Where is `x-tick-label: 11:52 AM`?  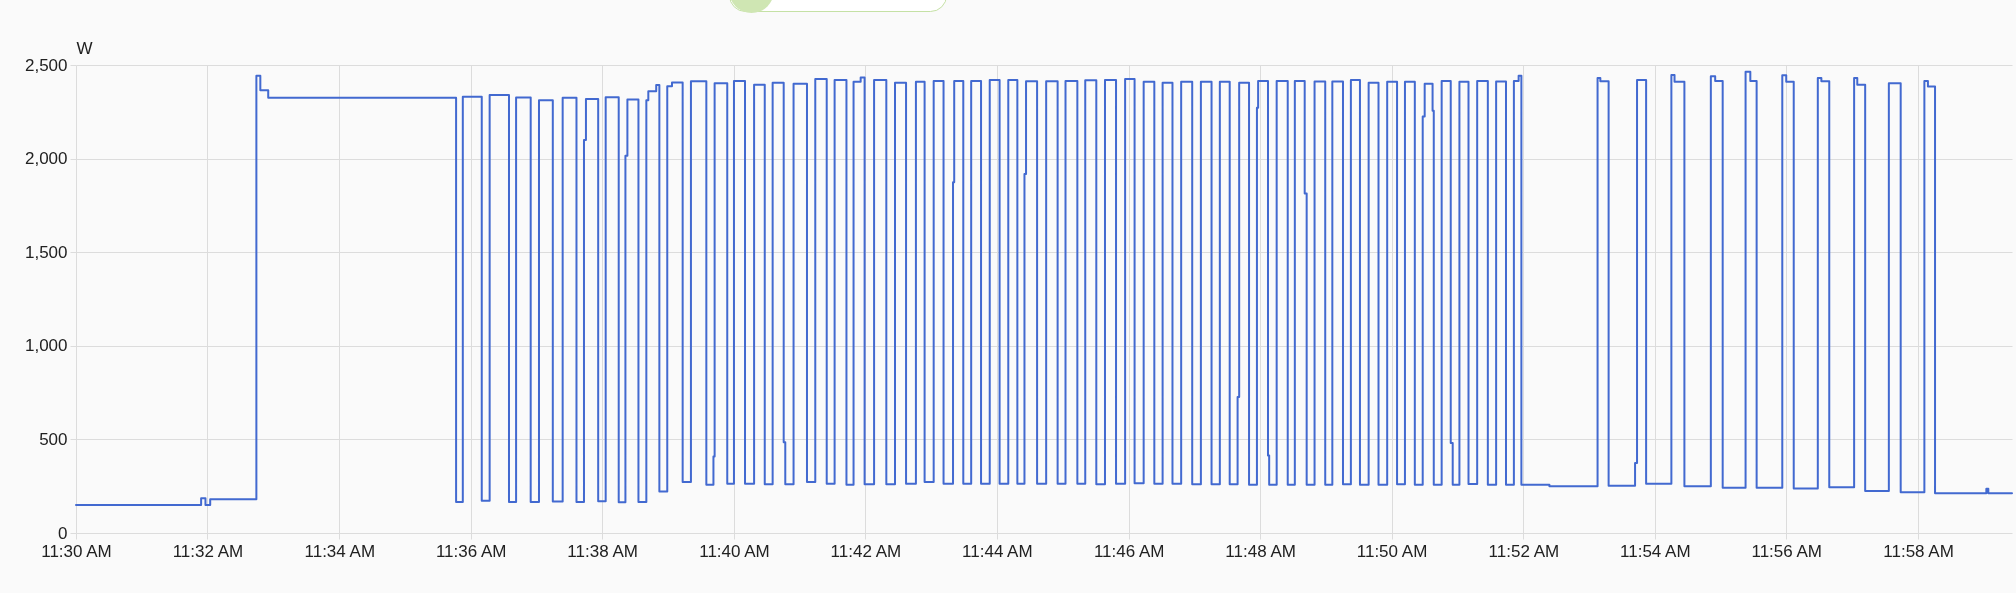
x-tick-label: 11:52 AM is located at coordinates (1524, 551).